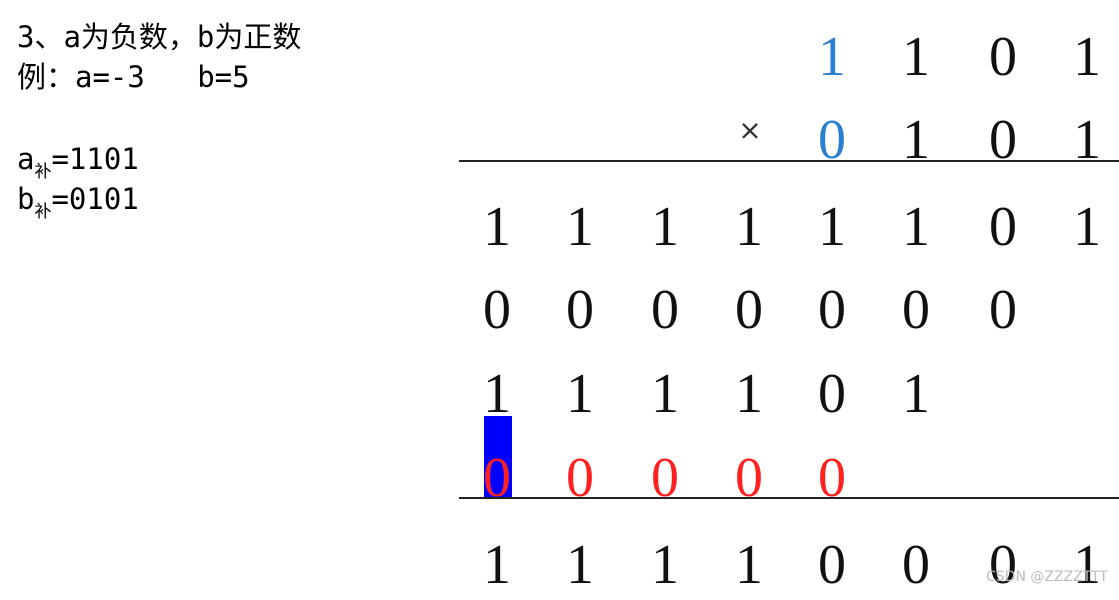 This screenshot has width=1119, height=600. What do you see at coordinates (1087, 57) in the screenshot?
I see `digit-r1-c8: 1` at bounding box center [1087, 57].